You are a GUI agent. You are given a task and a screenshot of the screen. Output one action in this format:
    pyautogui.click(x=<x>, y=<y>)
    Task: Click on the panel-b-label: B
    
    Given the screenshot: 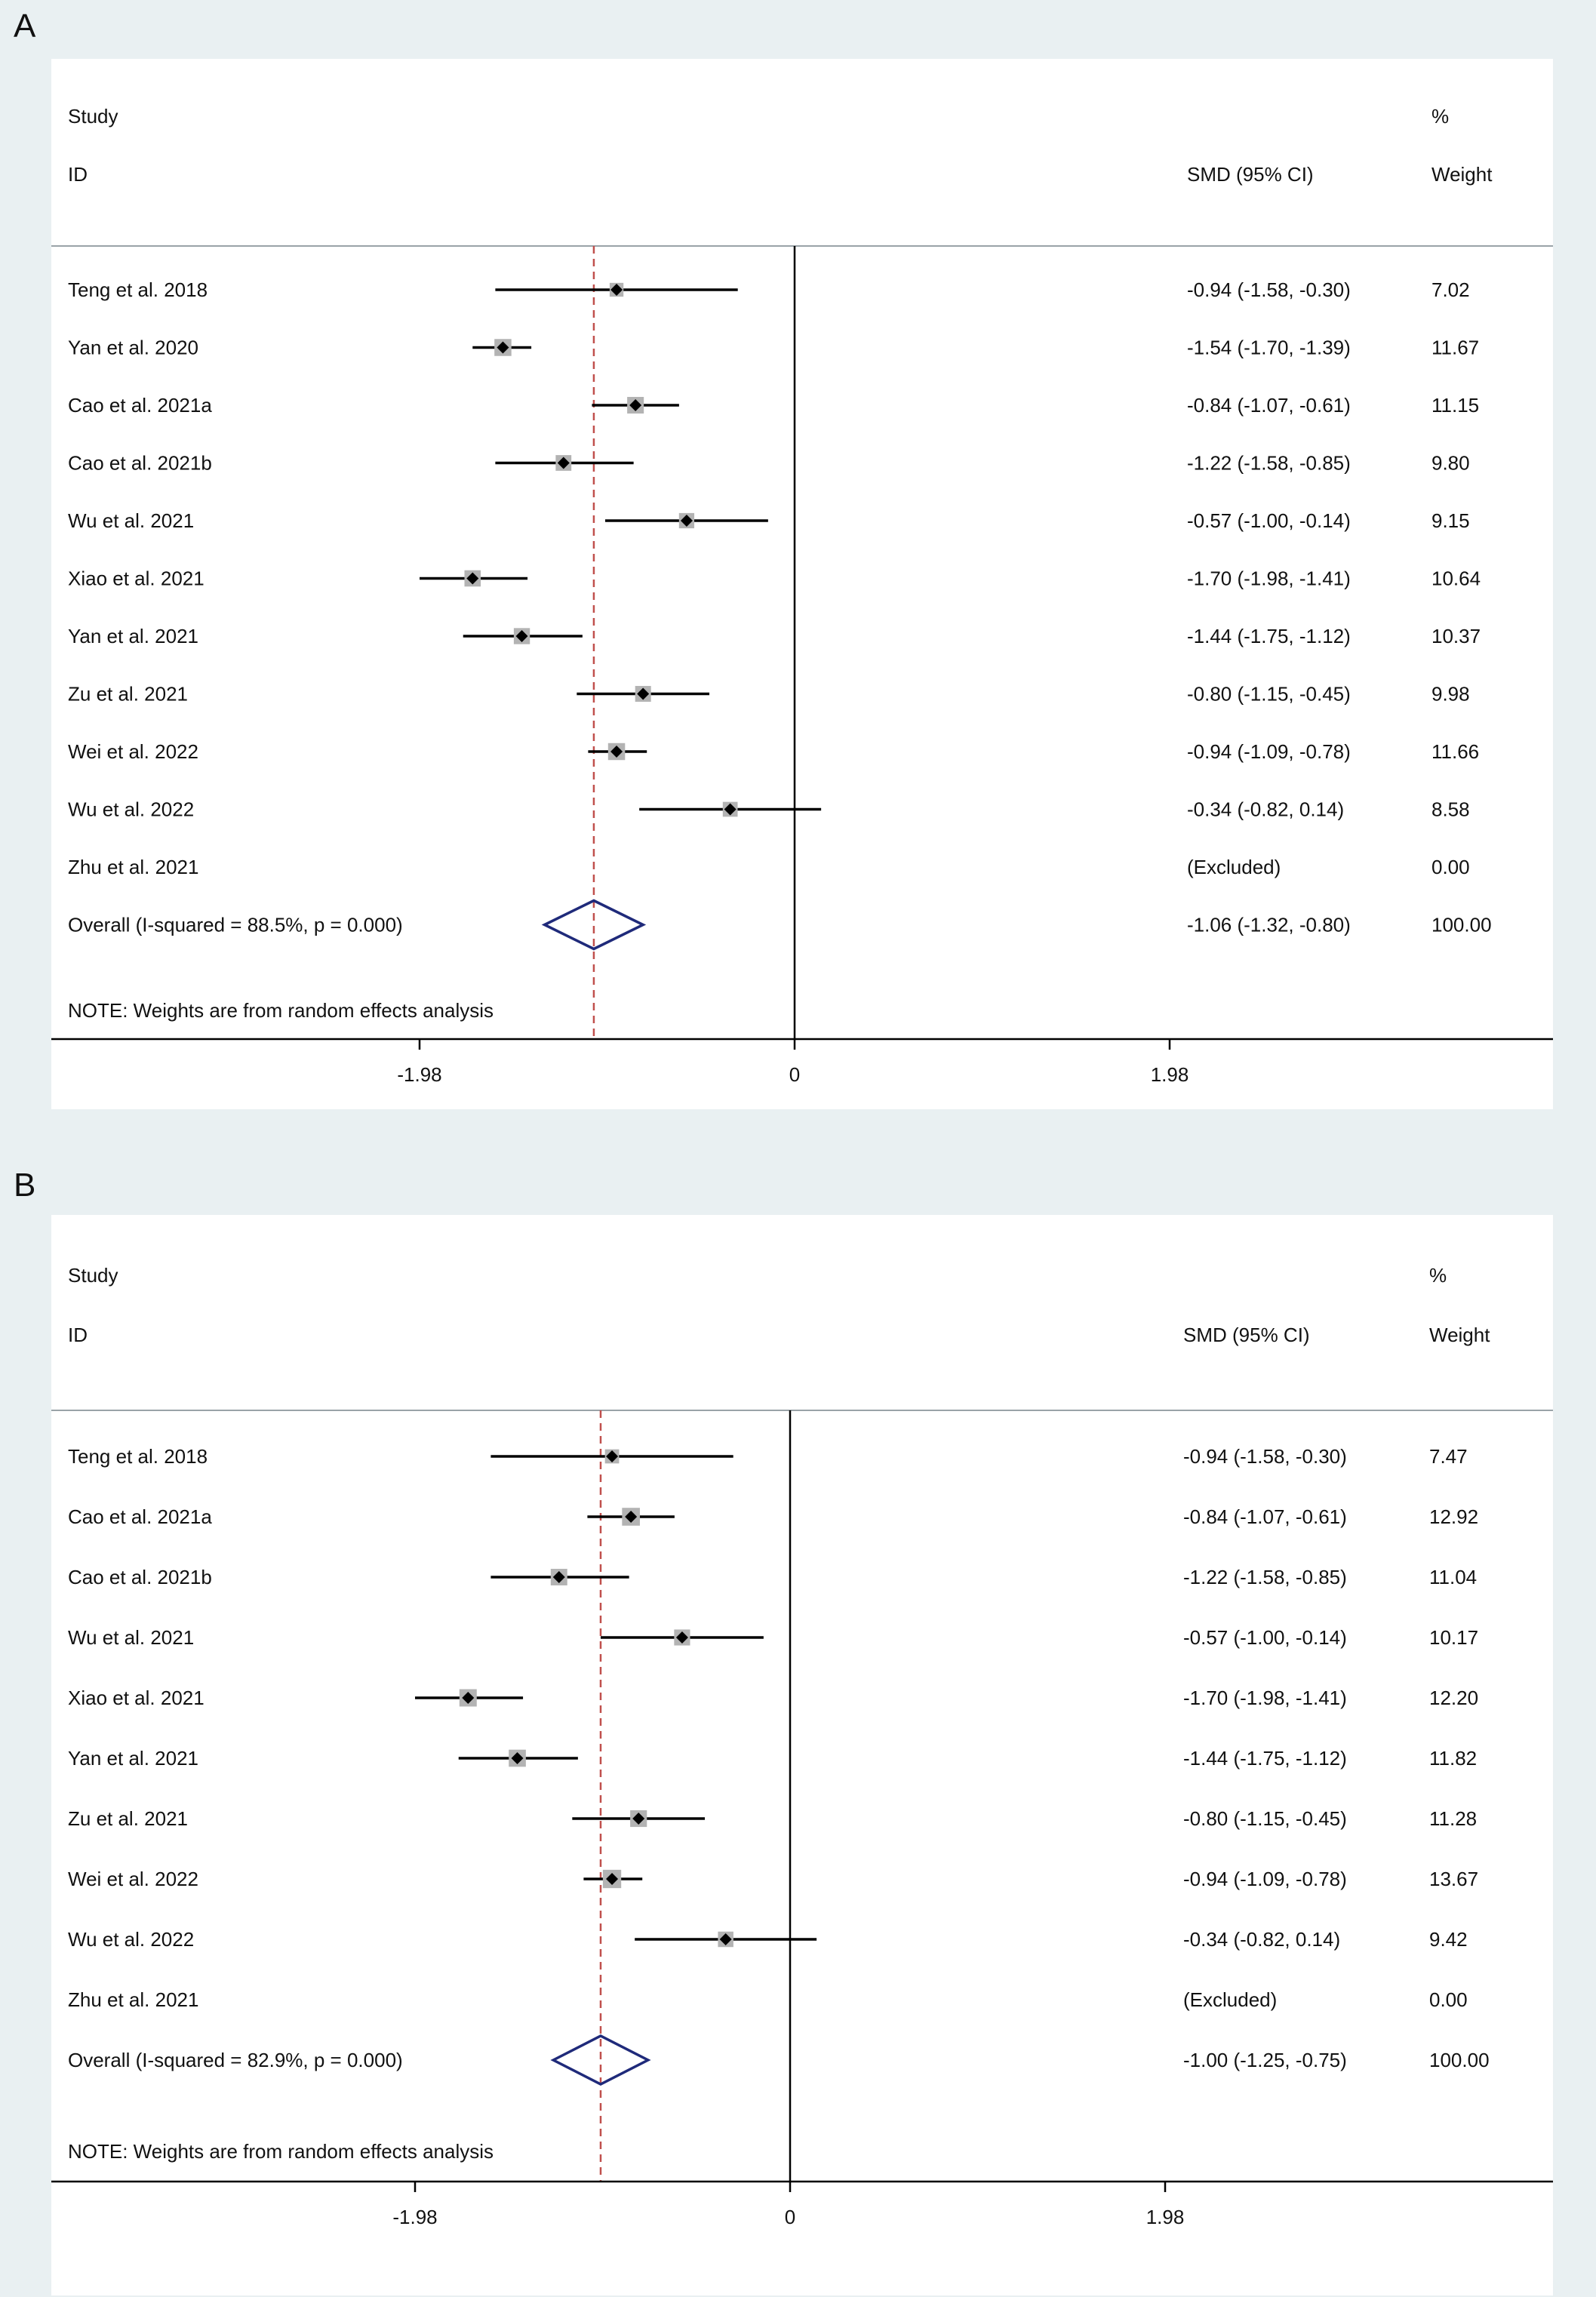 What is the action you would take?
    pyautogui.click(x=25, y=1185)
    